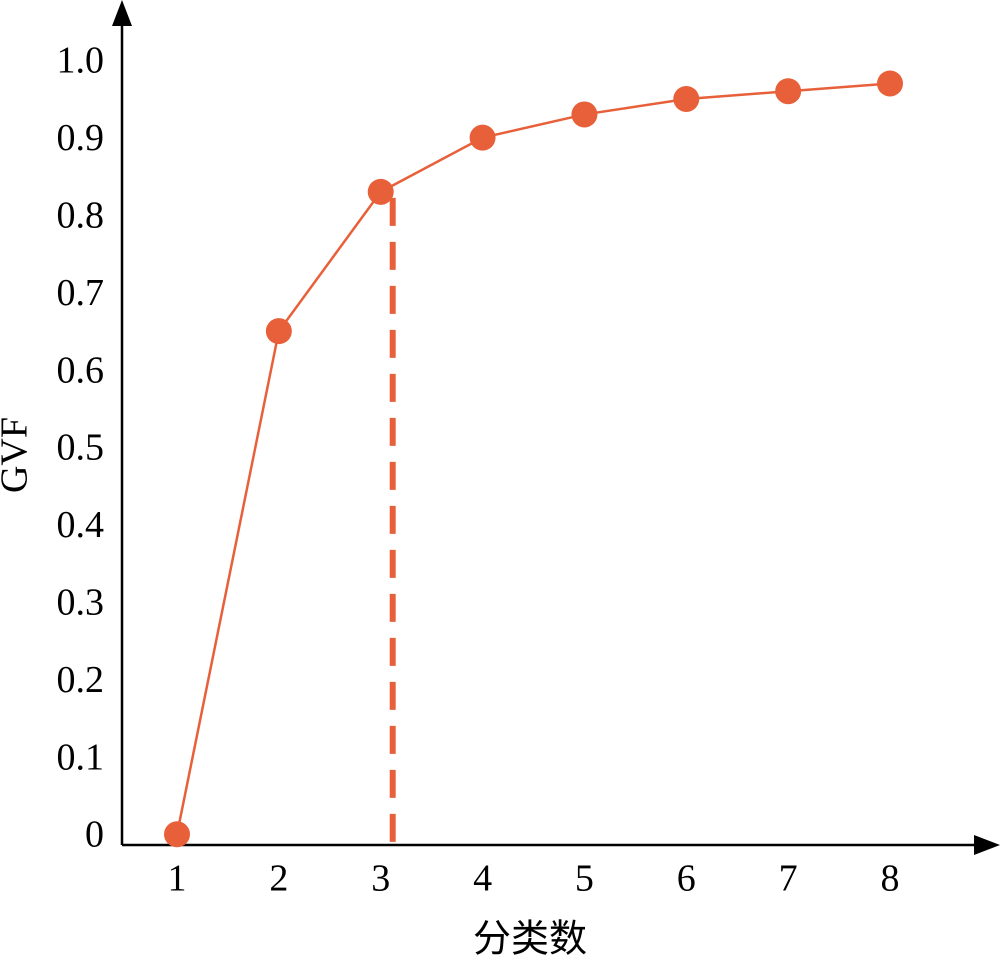 This screenshot has width=1000, height=969. What do you see at coordinates (81, 448) in the screenshot?
I see `y-tick-label: 0.5` at bounding box center [81, 448].